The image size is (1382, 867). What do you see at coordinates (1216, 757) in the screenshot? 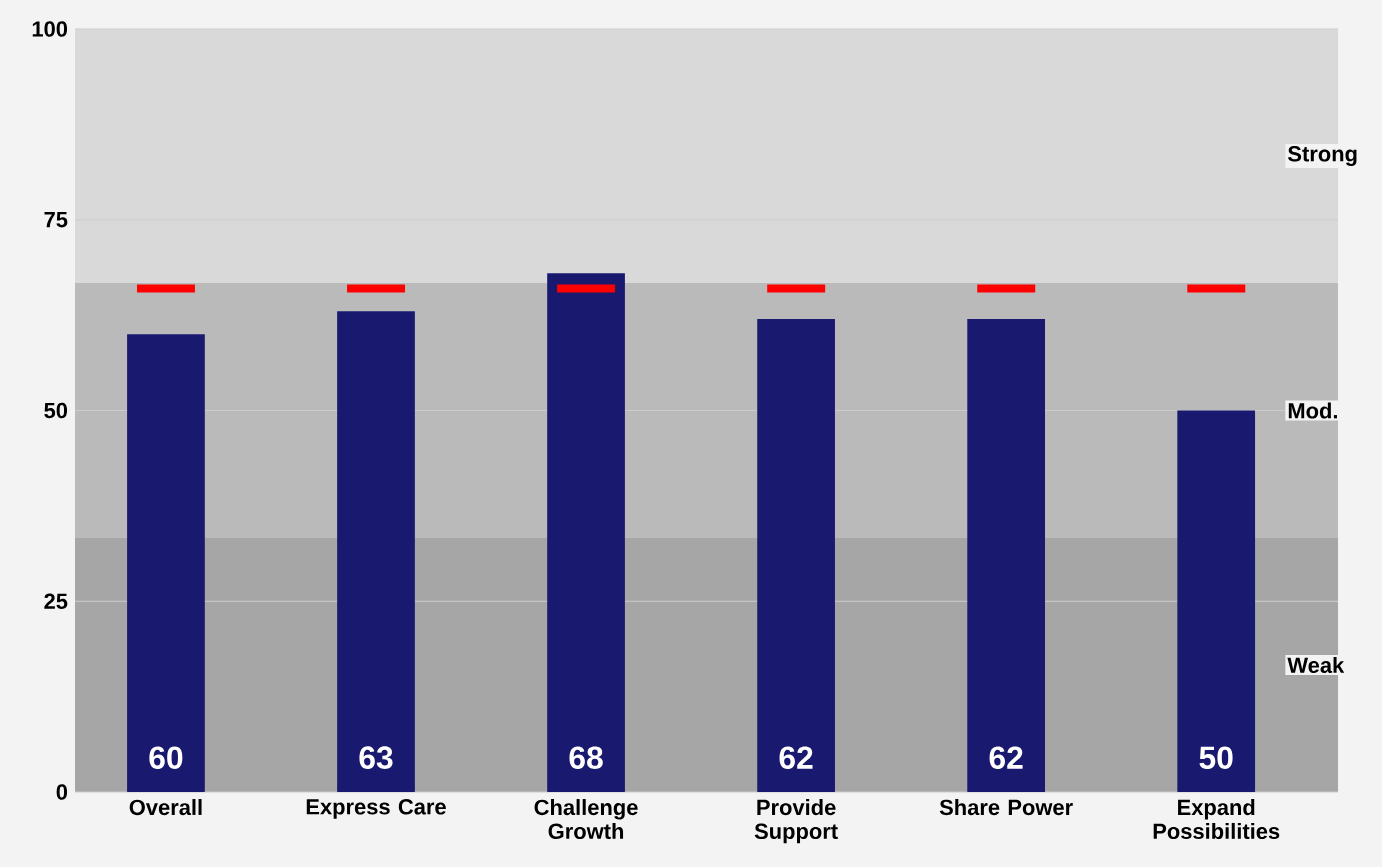
I see `data-label: 50` at bounding box center [1216, 757].